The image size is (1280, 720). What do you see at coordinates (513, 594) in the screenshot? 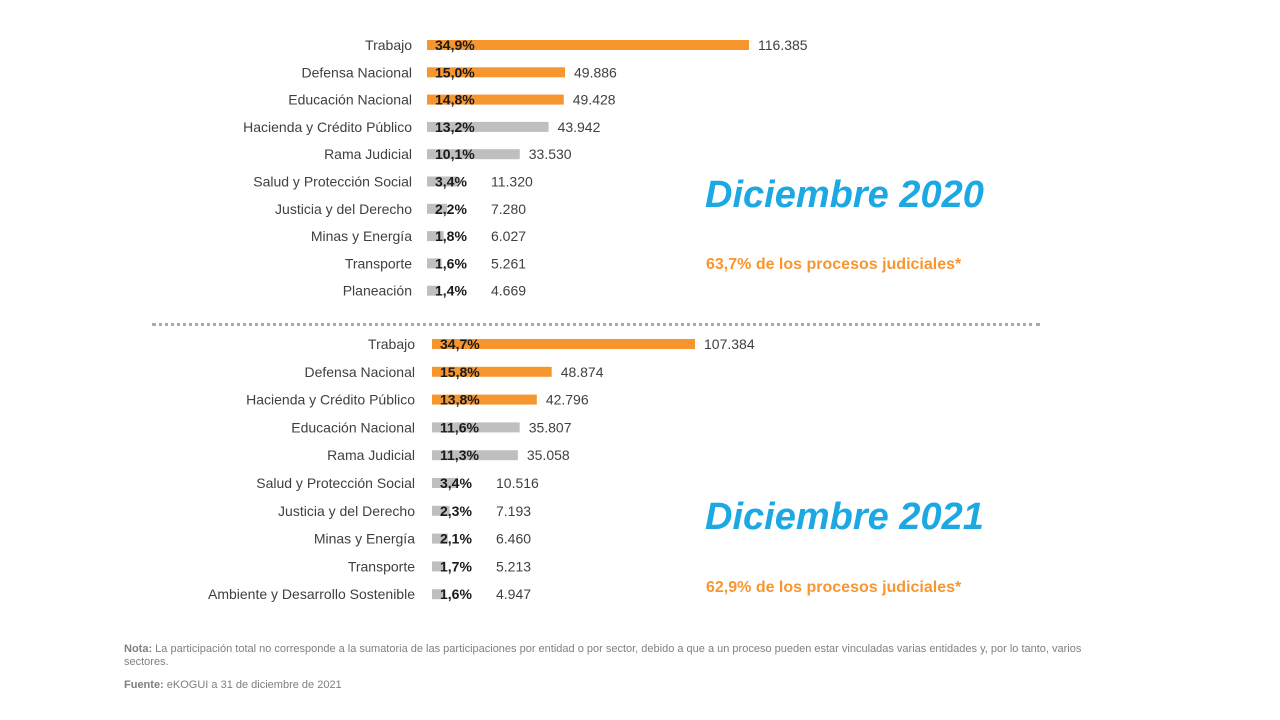
I see `value-label: 4.947` at bounding box center [513, 594].